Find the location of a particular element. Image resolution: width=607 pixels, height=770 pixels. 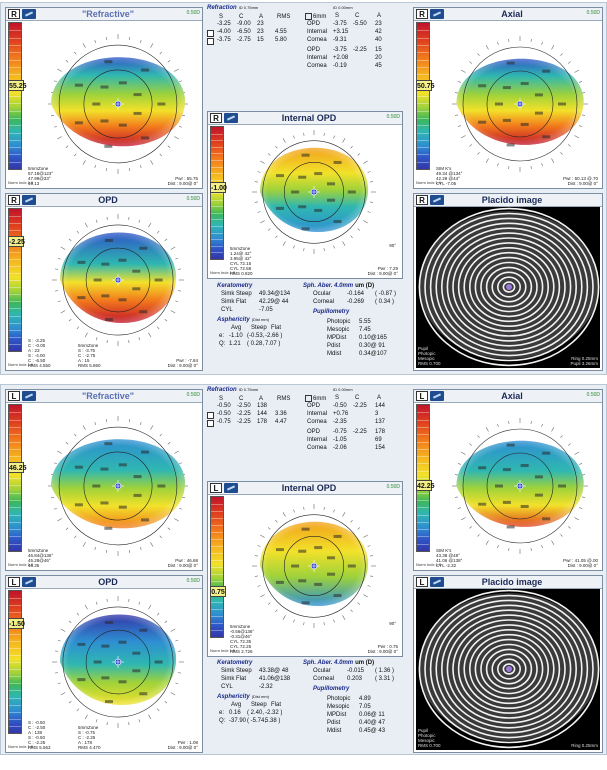

spherical-aberration-header: Sph. Aber. 4.0mm um (D) is located at coordinates (339, 286).